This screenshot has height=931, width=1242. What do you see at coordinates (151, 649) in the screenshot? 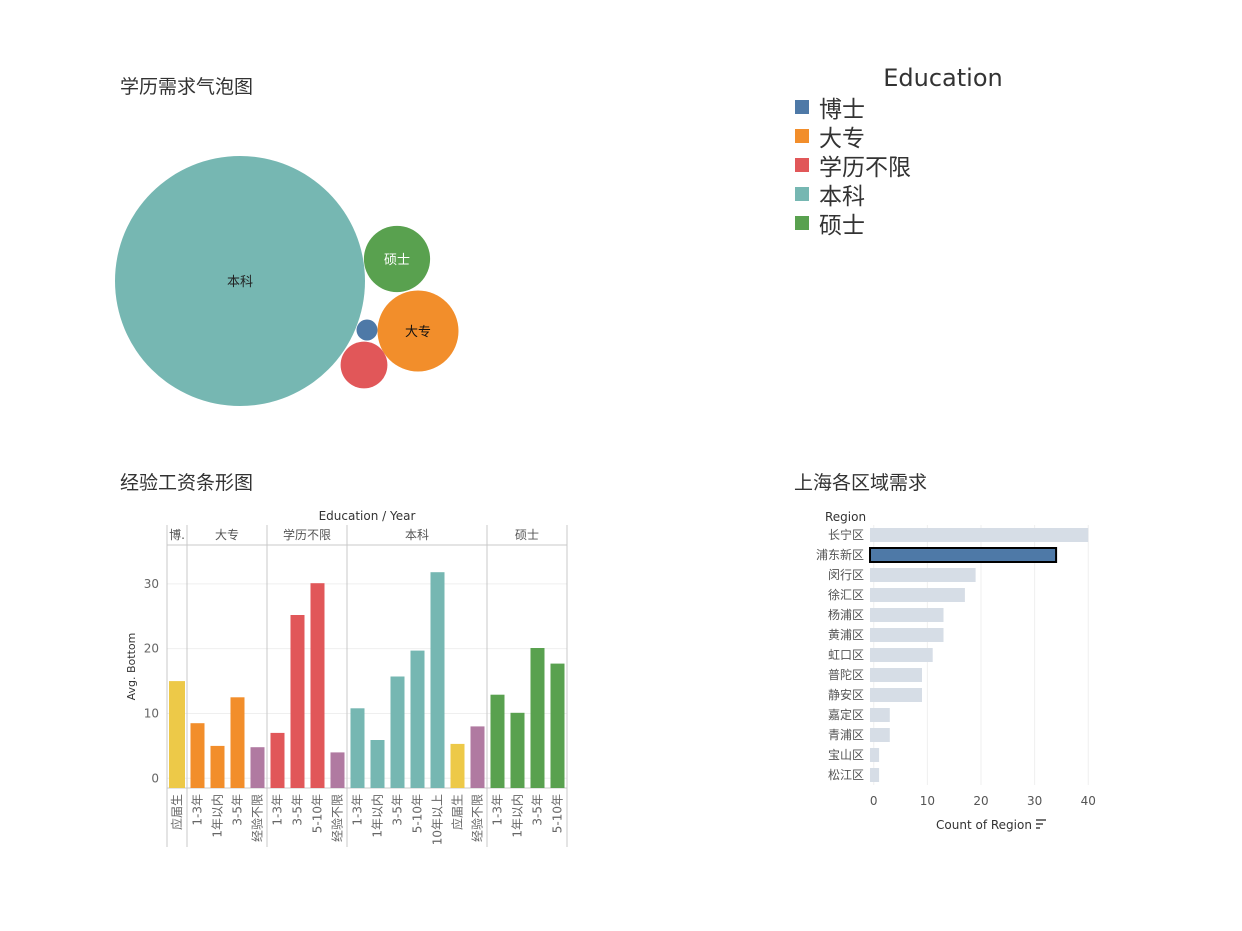
I see `y-tick-label: 20` at bounding box center [151, 649].